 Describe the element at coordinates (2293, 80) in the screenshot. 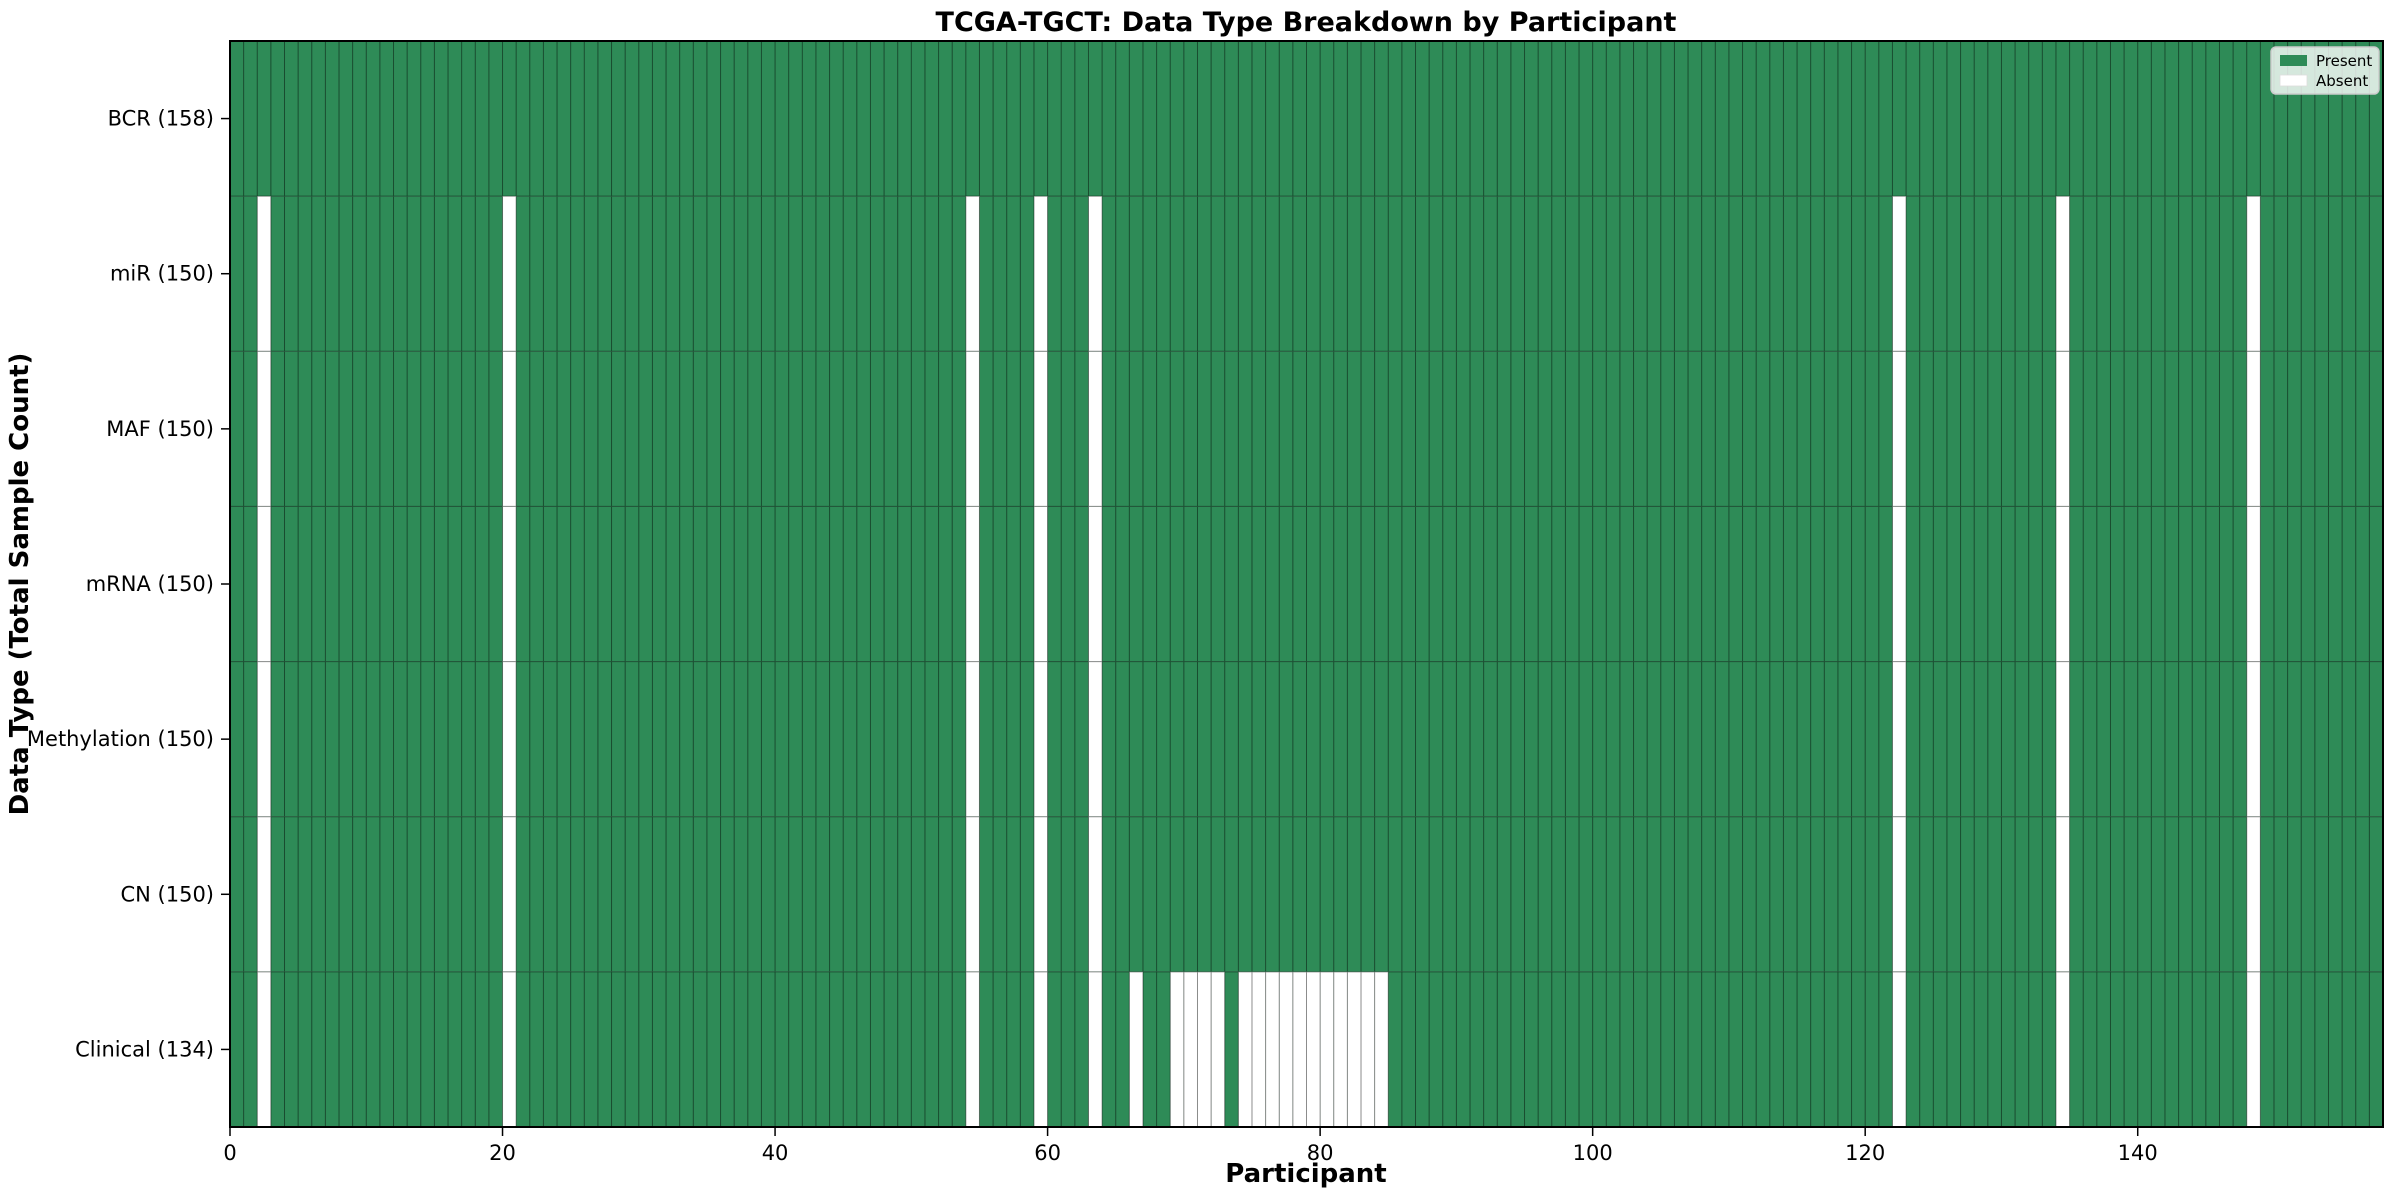

I see `legend-swatch-absent` at that location.